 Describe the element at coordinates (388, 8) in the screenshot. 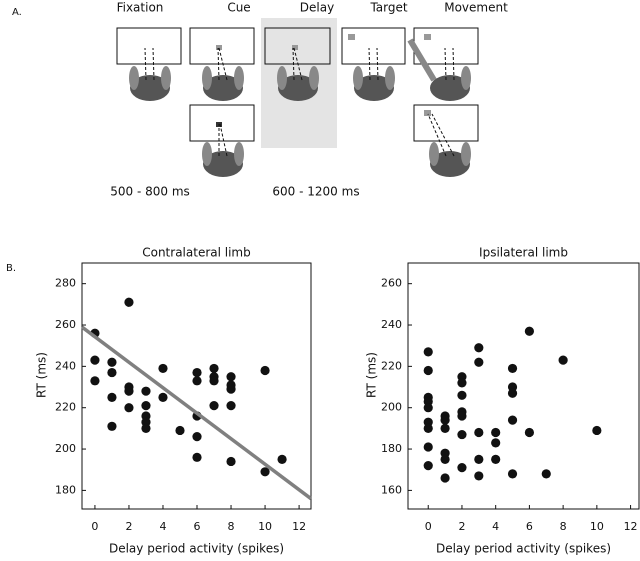

I see `stage-label: Target` at that location.